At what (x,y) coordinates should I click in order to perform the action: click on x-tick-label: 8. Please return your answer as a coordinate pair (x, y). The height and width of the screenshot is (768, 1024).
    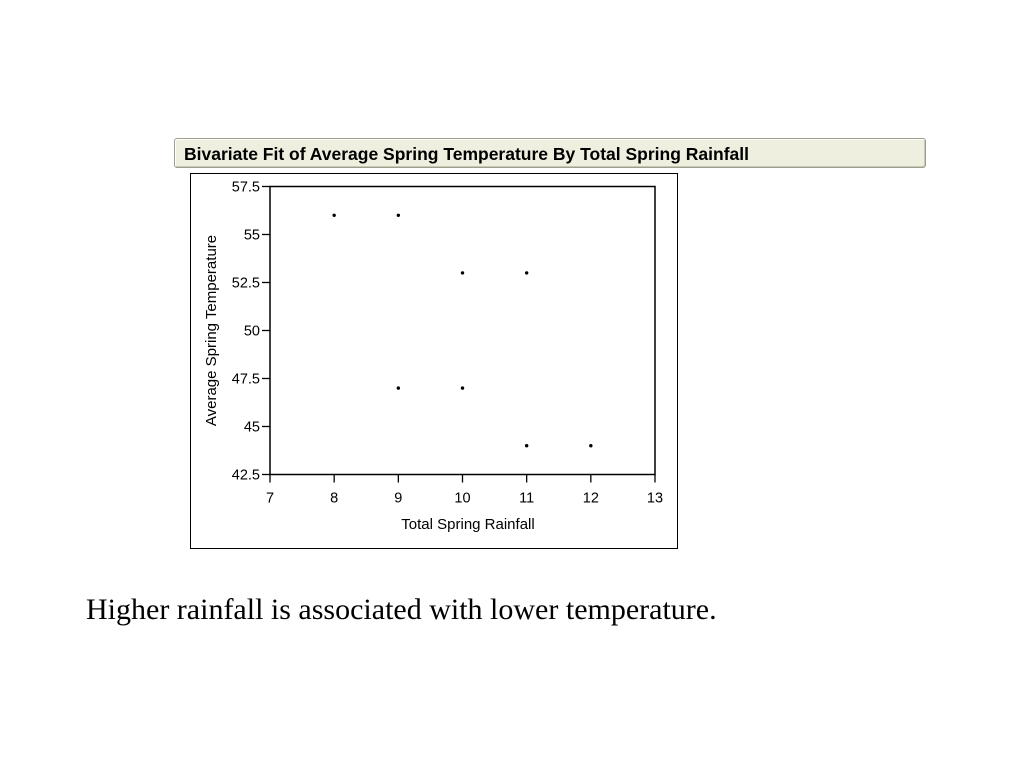
    Looking at the image, I should click on (334, 499).